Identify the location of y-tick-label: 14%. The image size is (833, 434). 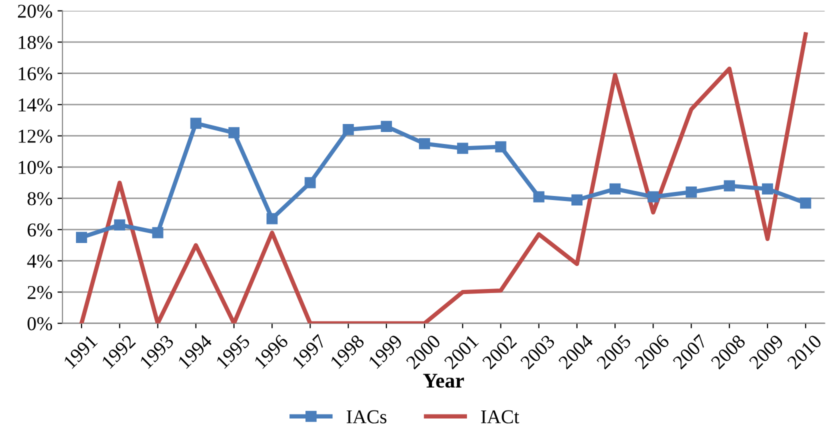
(35, 105).